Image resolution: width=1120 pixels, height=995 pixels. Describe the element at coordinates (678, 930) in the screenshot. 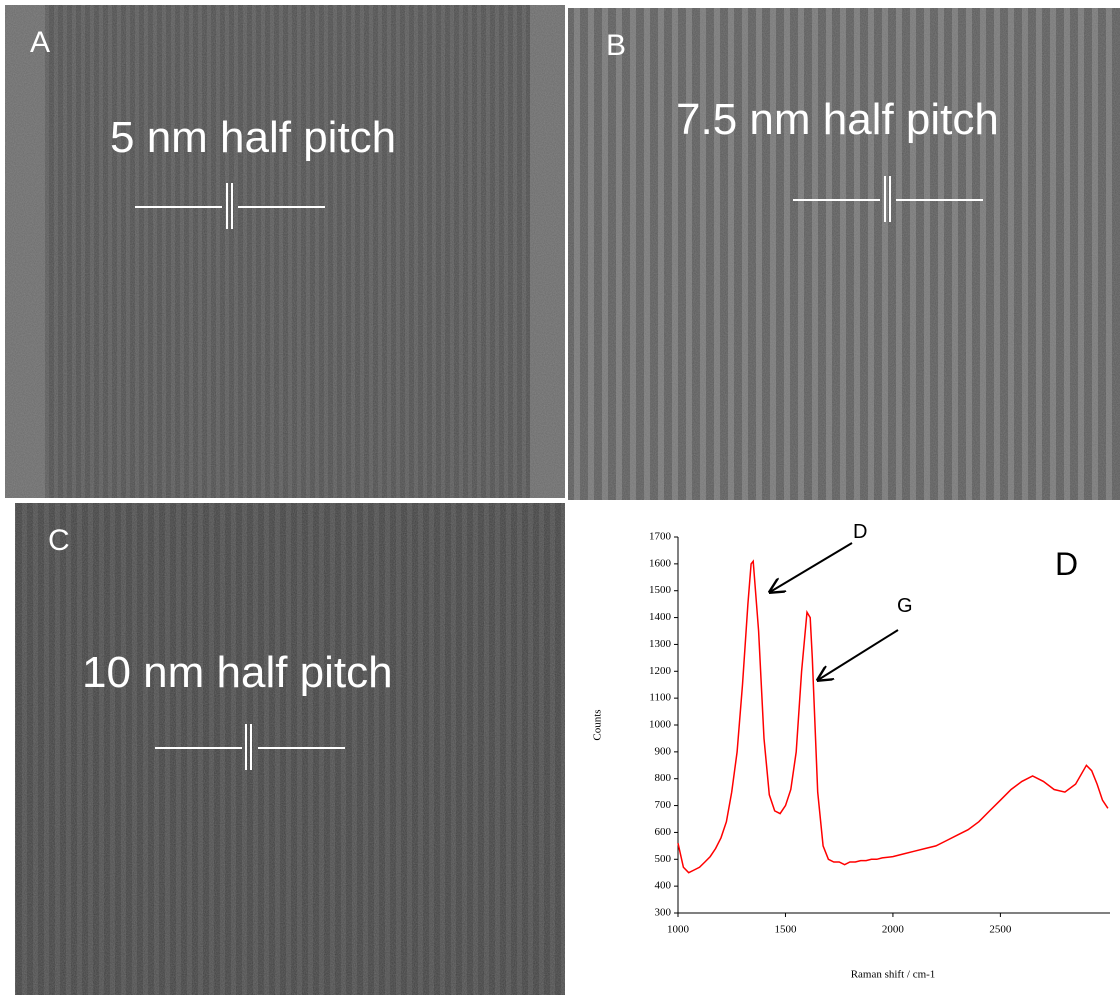

I see `x-tick-label: 1000` at that location.